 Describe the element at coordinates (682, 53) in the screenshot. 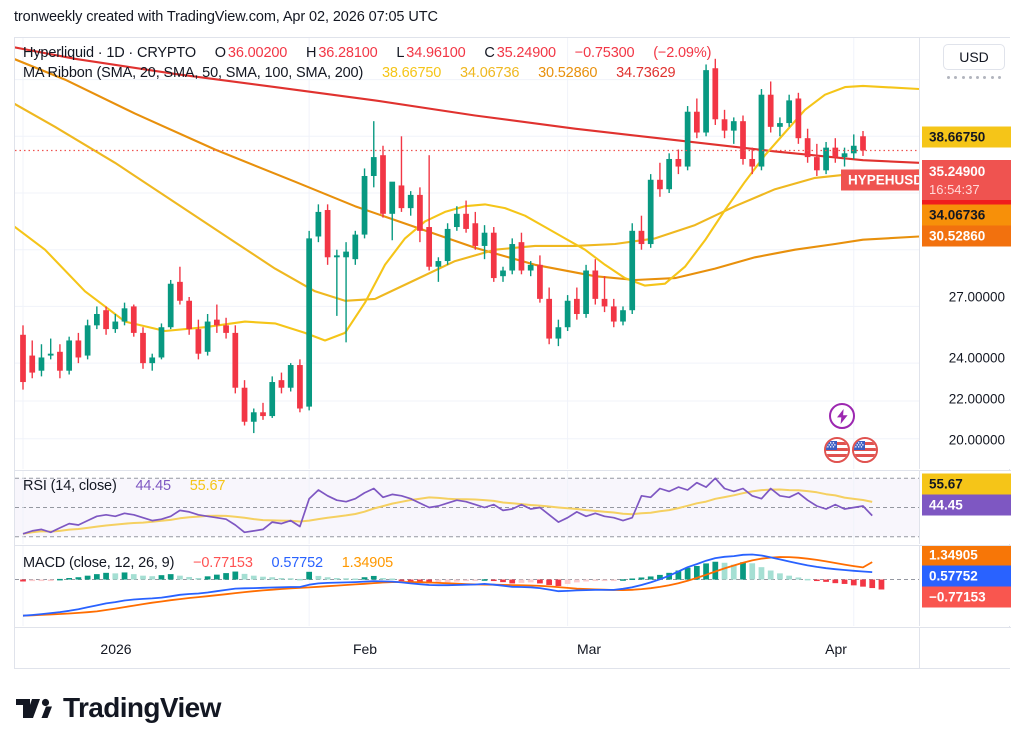

I see `change-percent: (−2.09%)` at that location.